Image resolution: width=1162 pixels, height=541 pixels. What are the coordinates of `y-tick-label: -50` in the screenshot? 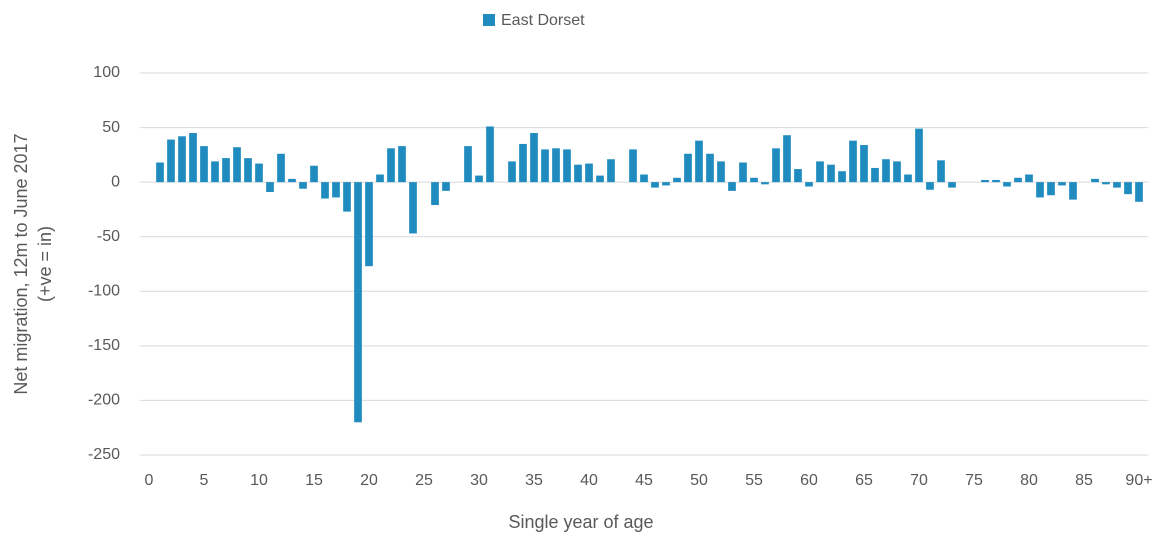 It's located at (108, 236).